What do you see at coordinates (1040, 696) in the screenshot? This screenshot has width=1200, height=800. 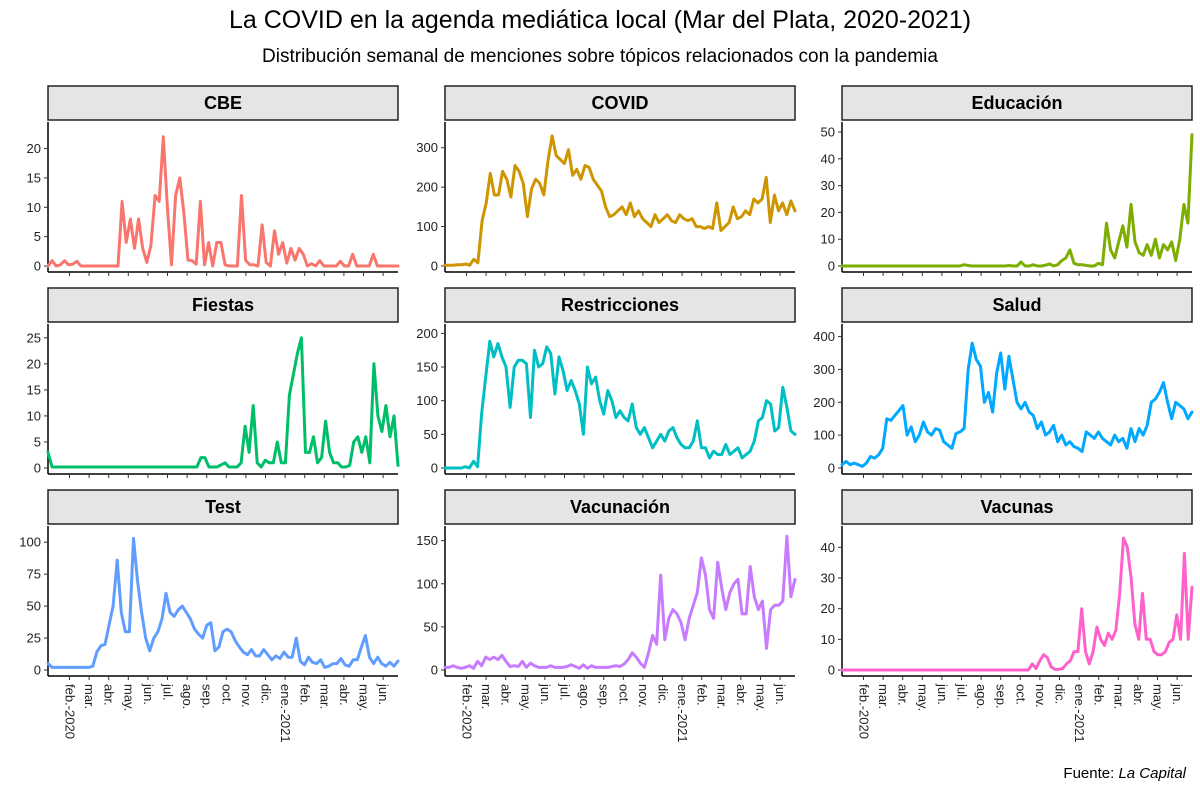 I see `x-tick-label-vacunas: nov.` at bounding box center [1040, 696].